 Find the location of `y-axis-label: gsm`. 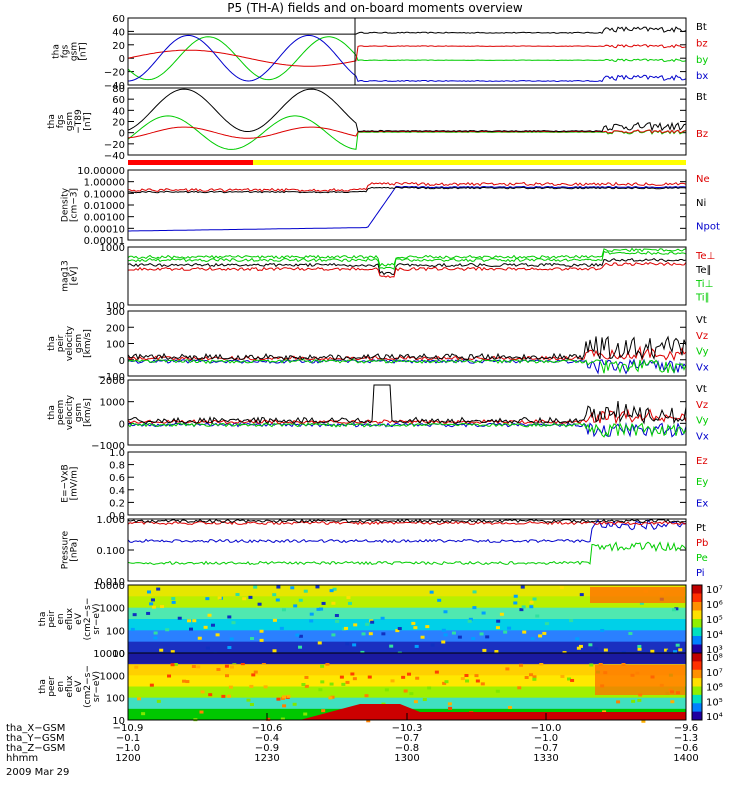

y-axis-label: gsm is located at coordinates (79, 412).